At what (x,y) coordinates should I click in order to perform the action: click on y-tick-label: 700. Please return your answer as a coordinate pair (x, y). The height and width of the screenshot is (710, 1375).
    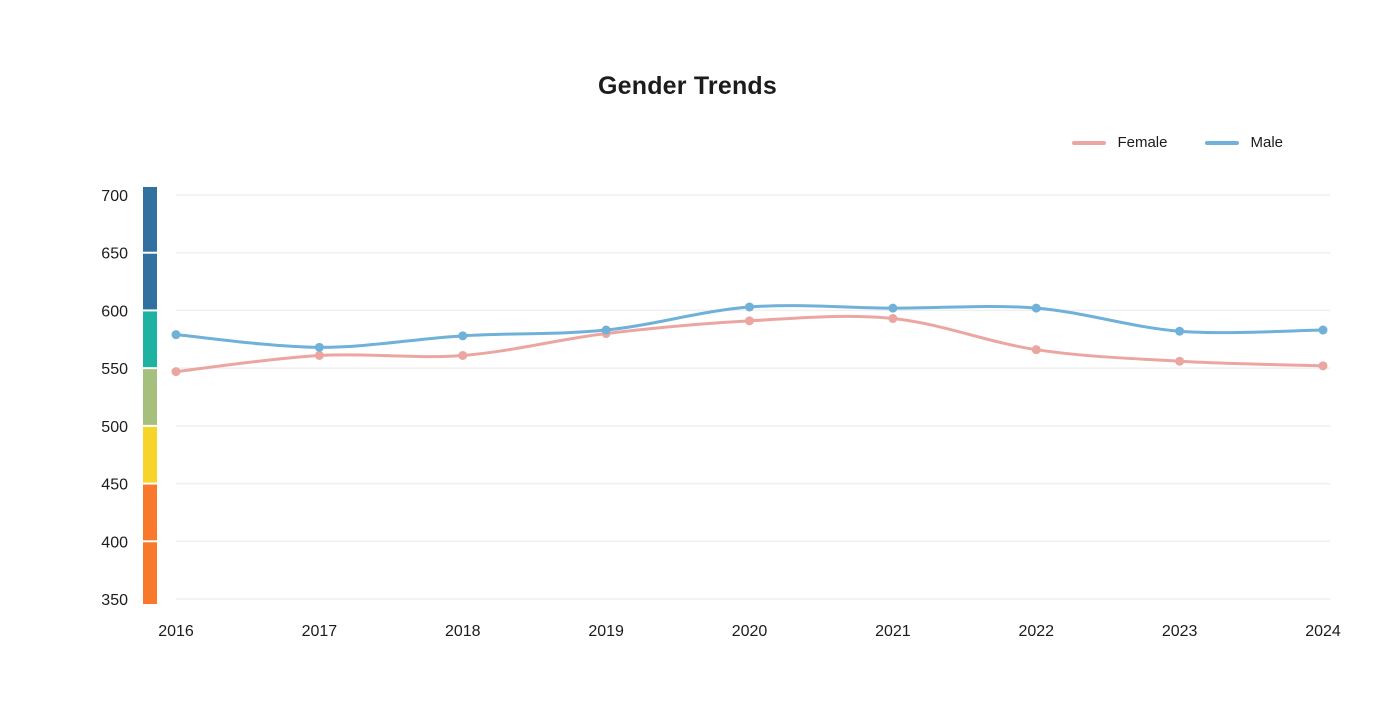
    Looking at the image, I should click on (114, 196).